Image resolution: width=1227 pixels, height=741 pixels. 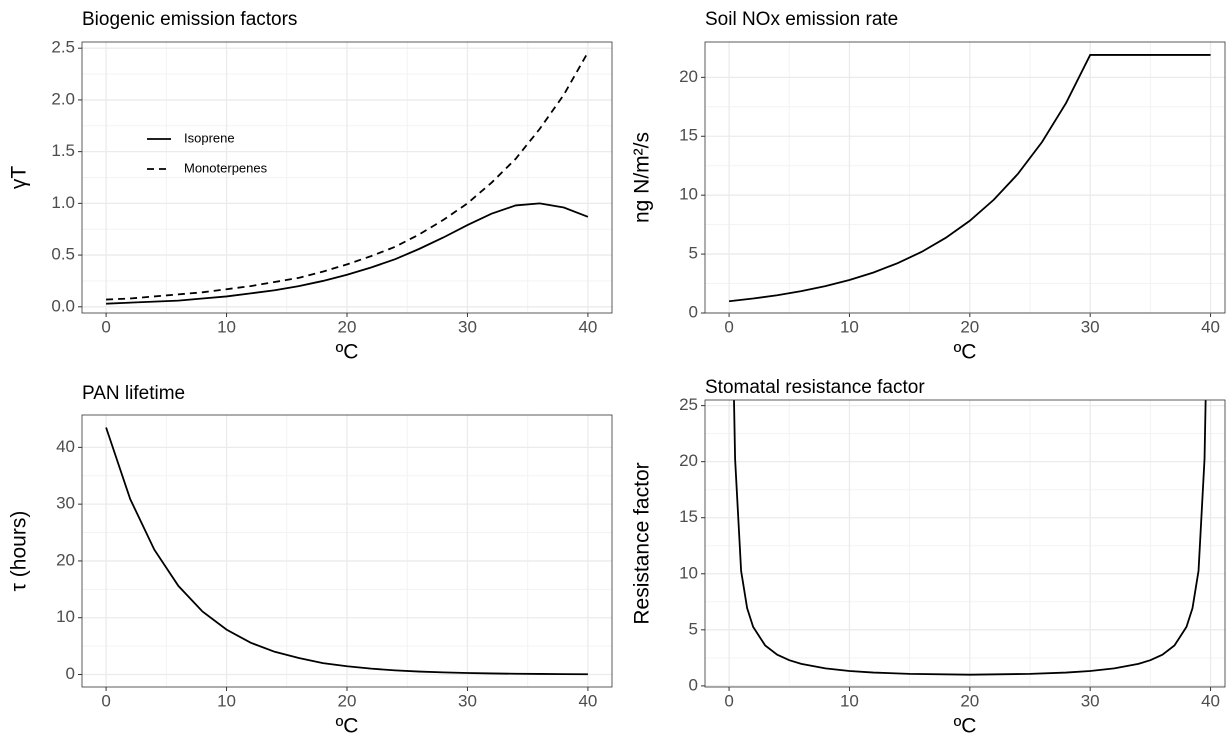 What do you see at coordinates (63, 305) in the screenshot?
I see `y-tick-label: 0.0` at bounding box center [63, 305].